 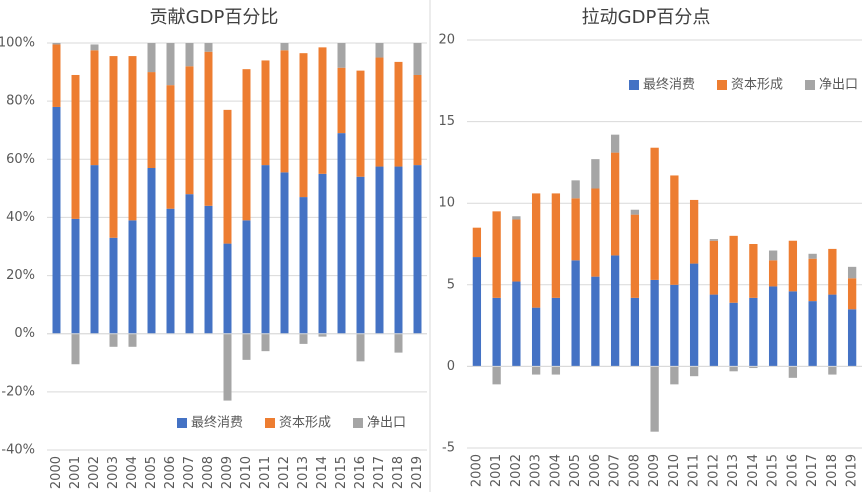 I want to click on y-tick-label: 5, so click(x=451, y=284).